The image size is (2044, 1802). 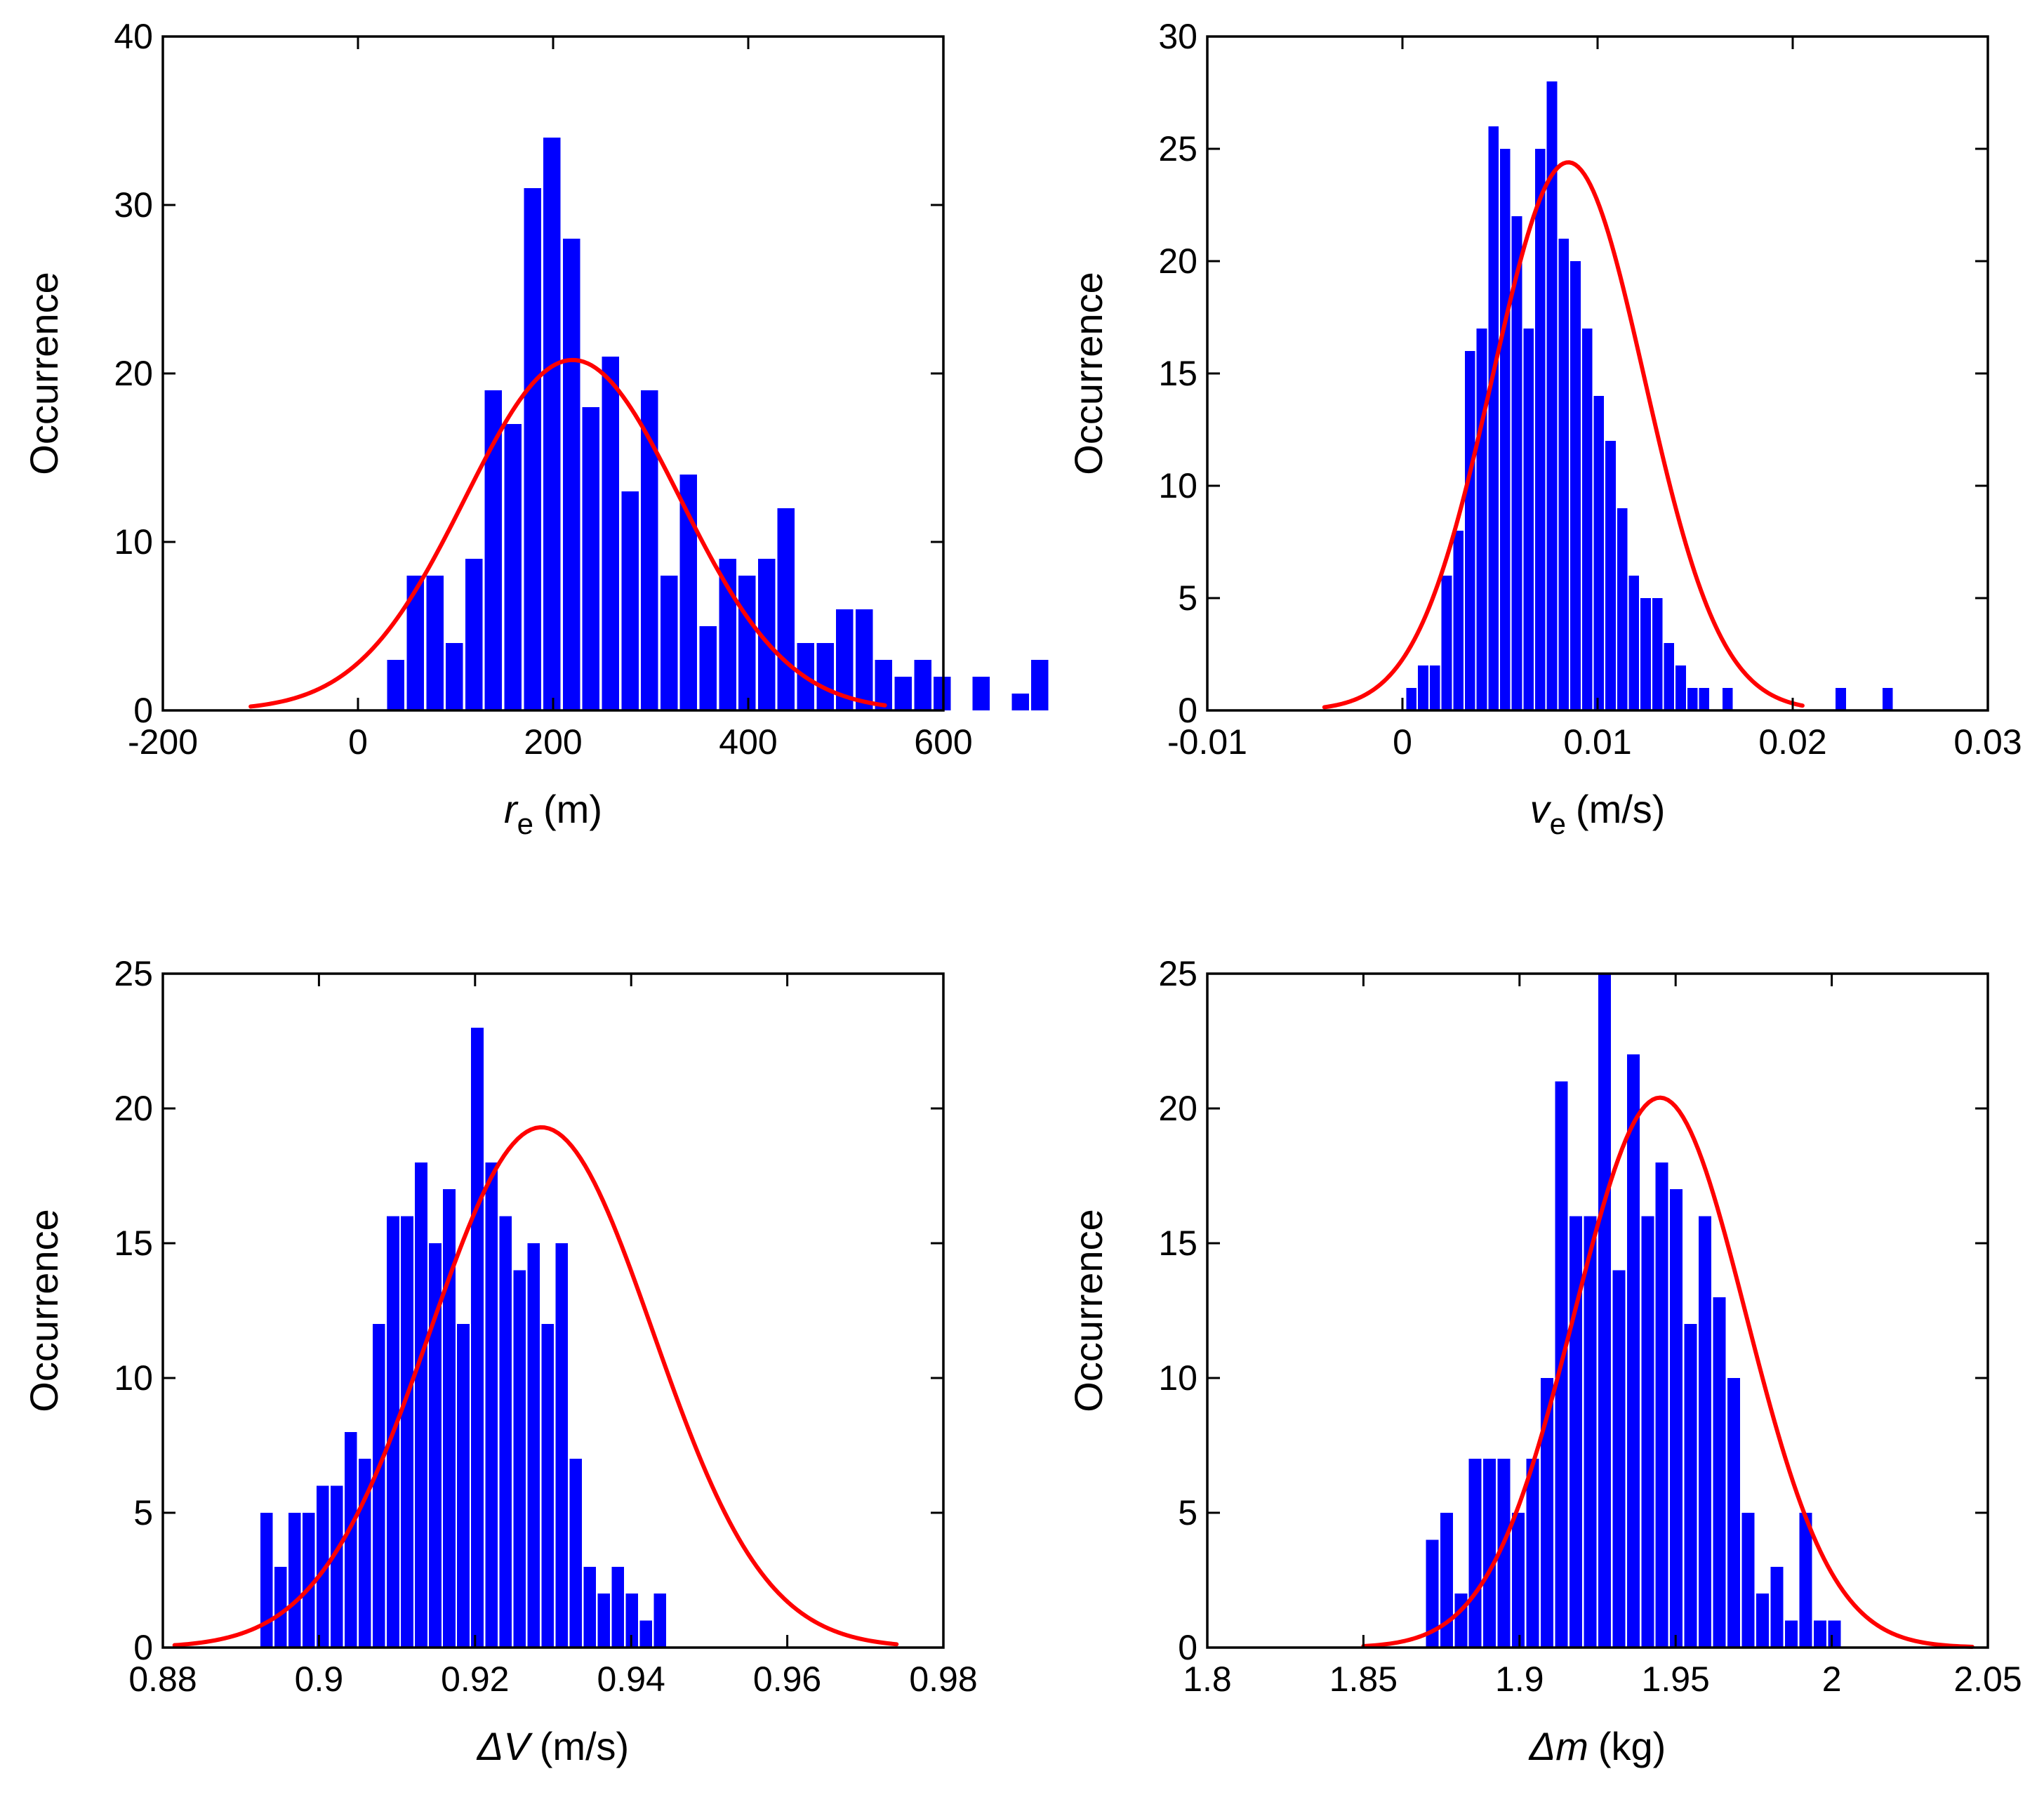 What do you see at coordinates (1792, 742) in the screenshot?
I see `x-tick-label: 0.02` at bounding box center [1792, 742].